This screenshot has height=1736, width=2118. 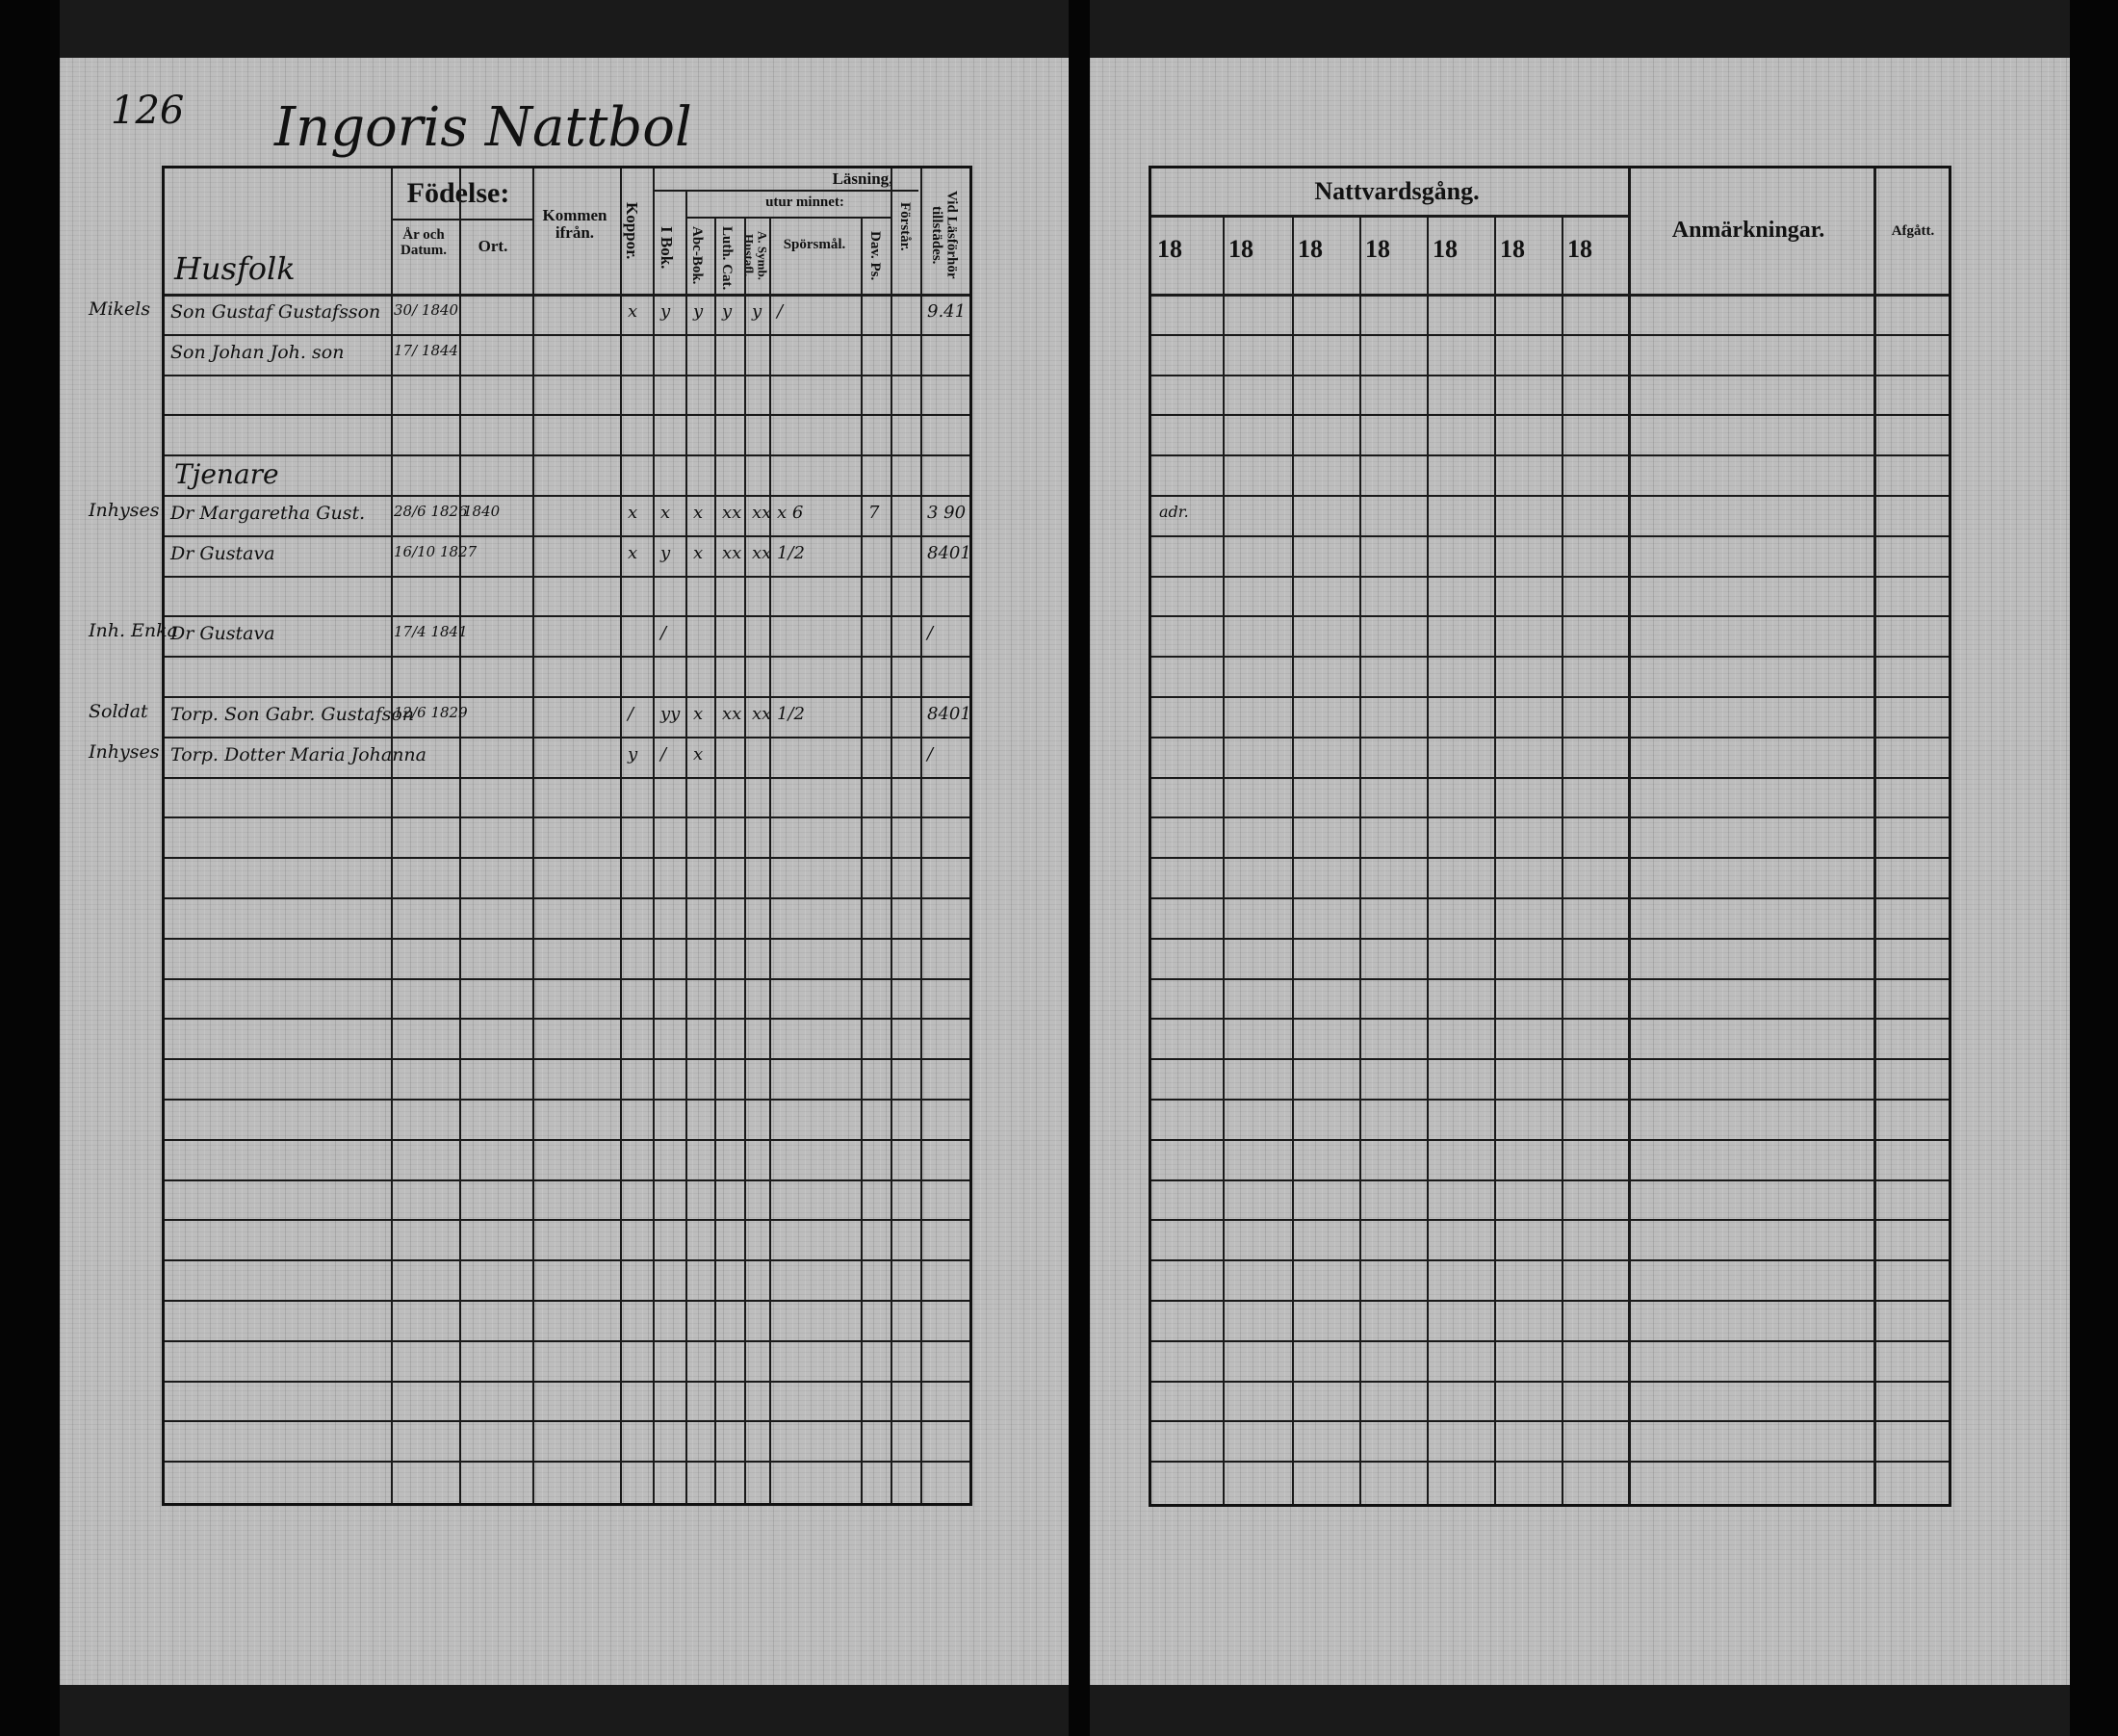 I want to click on header-dav-ps: Dav. Ps., so click(x=874, y=256).